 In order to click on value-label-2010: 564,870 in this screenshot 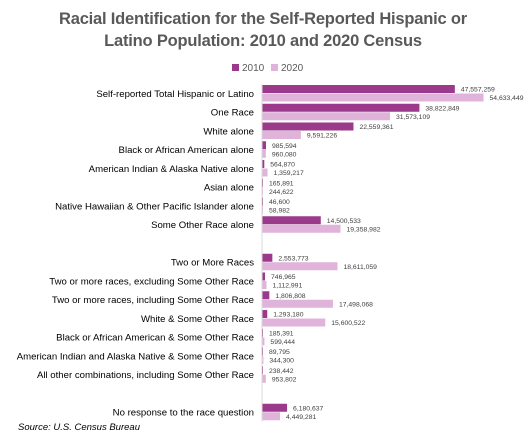, I will do `click(282, 165)`.